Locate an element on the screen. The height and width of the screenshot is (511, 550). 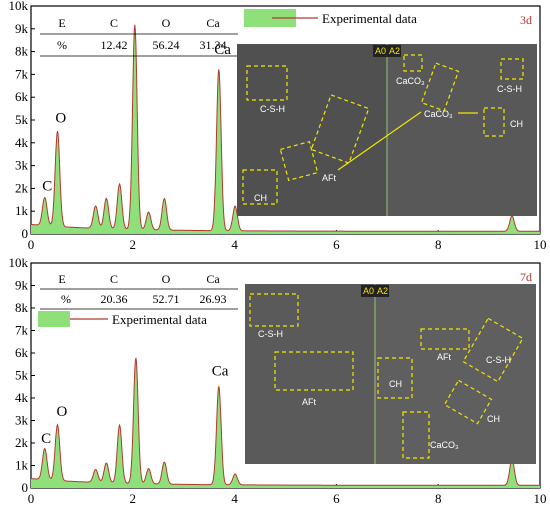
composition-table-7d: E C O Ca % 20.36 52.71 26.93 is located at coordinates (139, 291).